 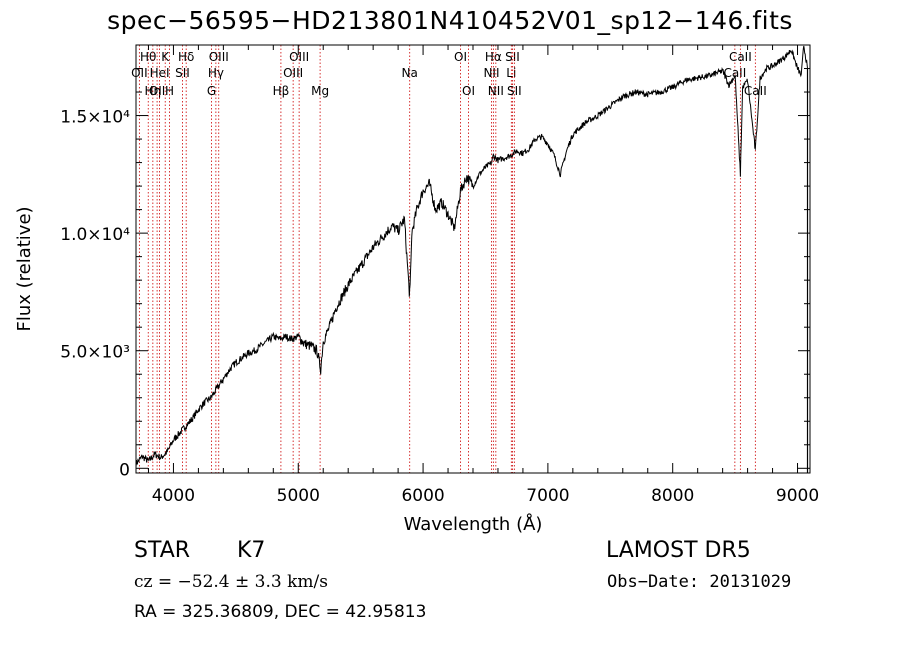 I want to click on x-tick-label: 6000, so click(x=422, y=496).